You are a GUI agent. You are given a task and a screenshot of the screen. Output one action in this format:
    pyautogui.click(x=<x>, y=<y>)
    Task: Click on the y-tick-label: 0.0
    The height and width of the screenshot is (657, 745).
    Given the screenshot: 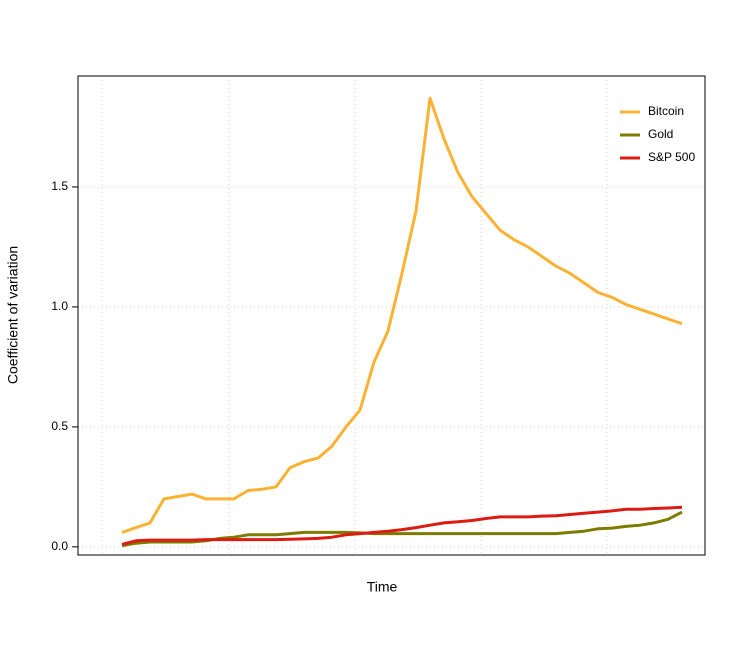 What is the action you would take?
    pyautogui.click(x=59, y=546)
    